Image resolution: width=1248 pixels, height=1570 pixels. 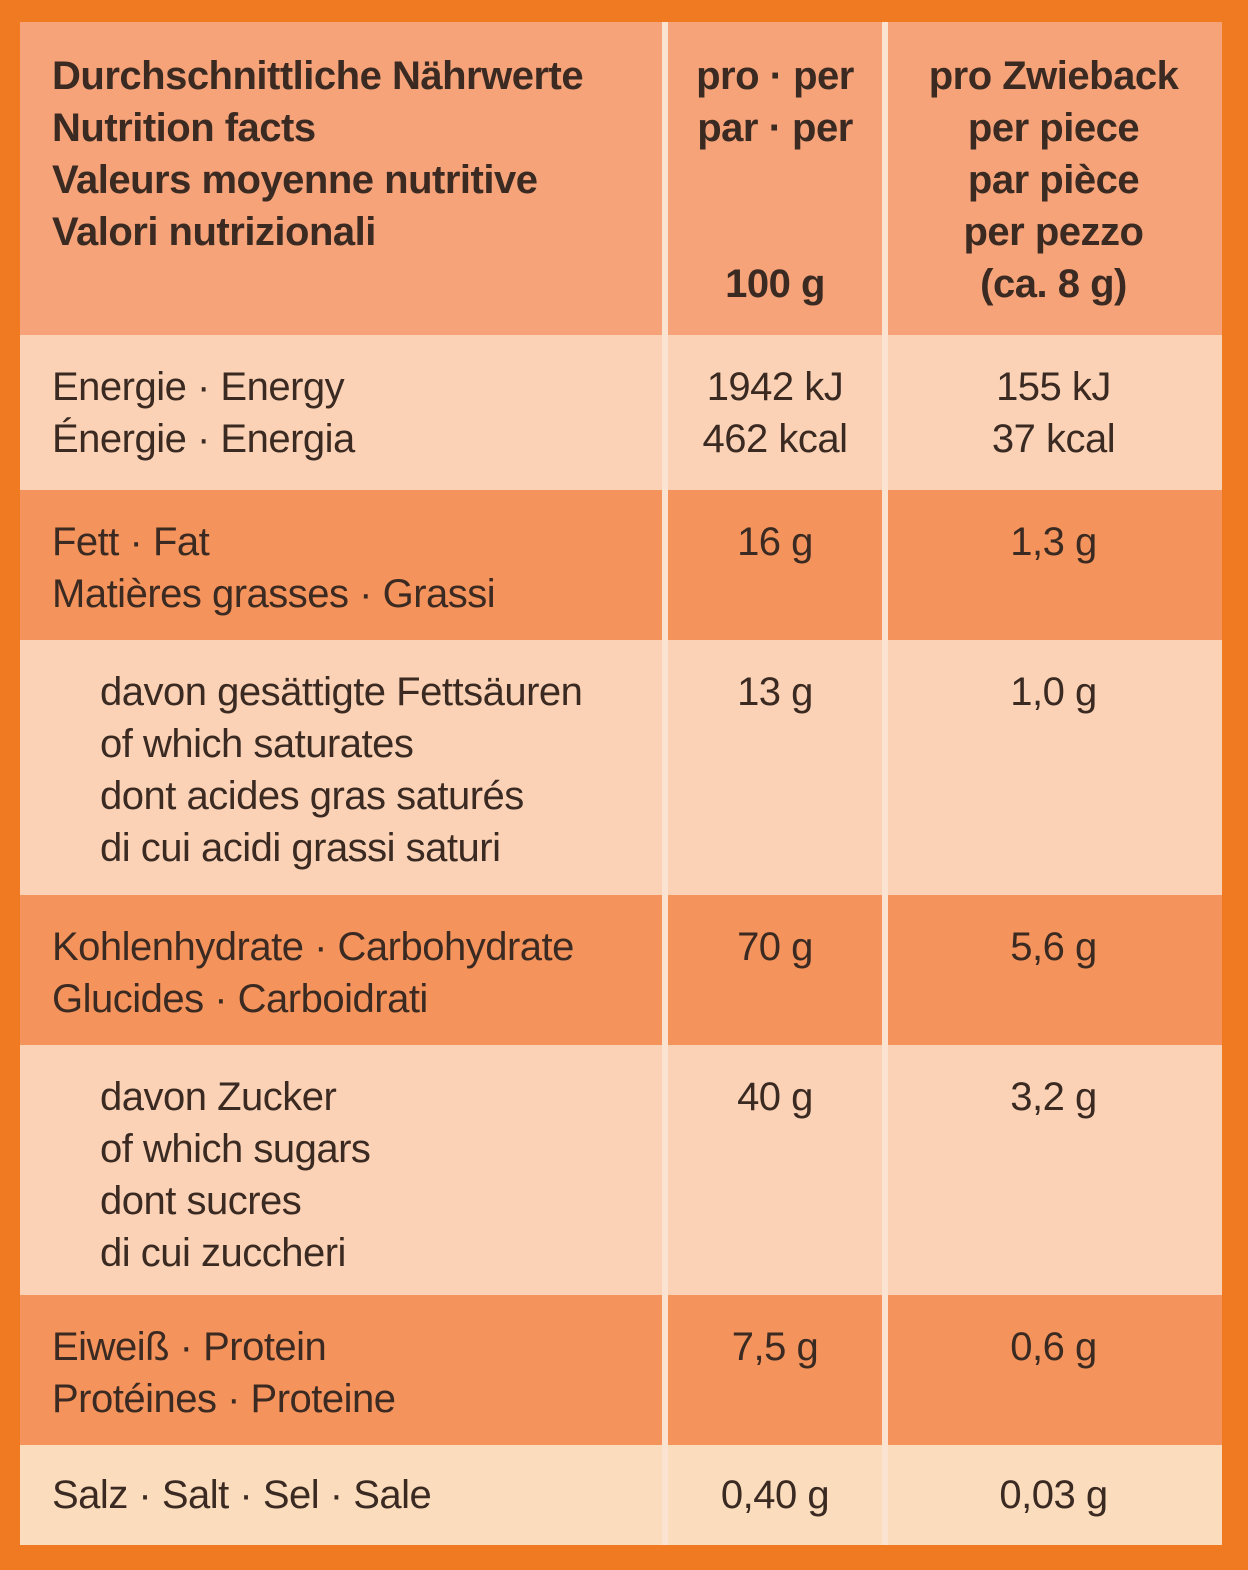 I want to click on text-line: 1,3 g, so click(x=1053, y=542).